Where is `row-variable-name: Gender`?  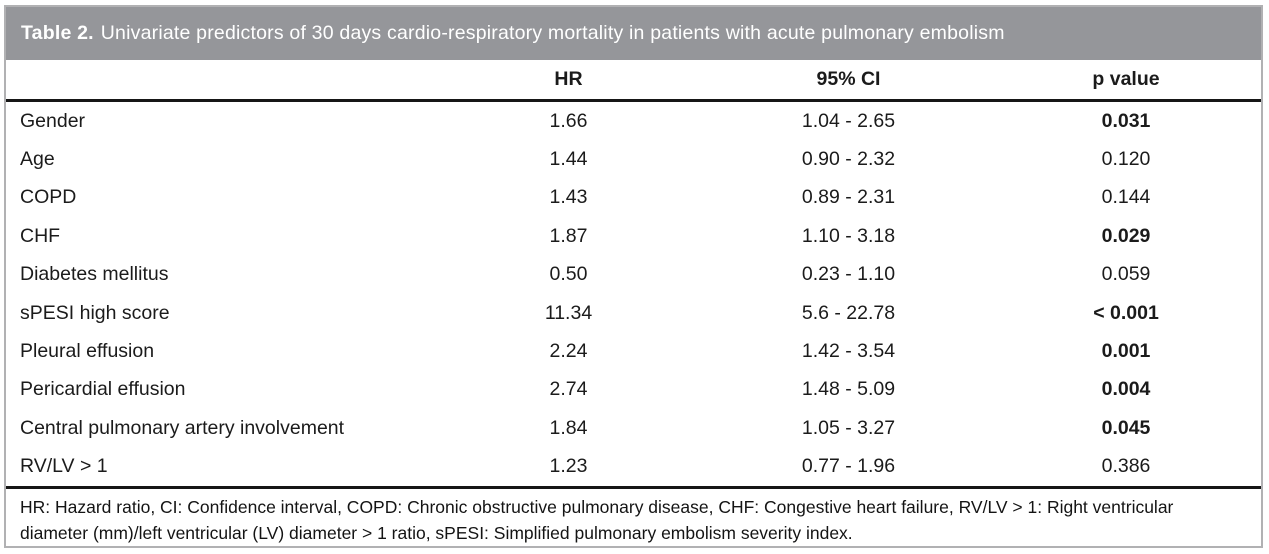 row-variable-name: Gender is located at coordinates (53, 120).